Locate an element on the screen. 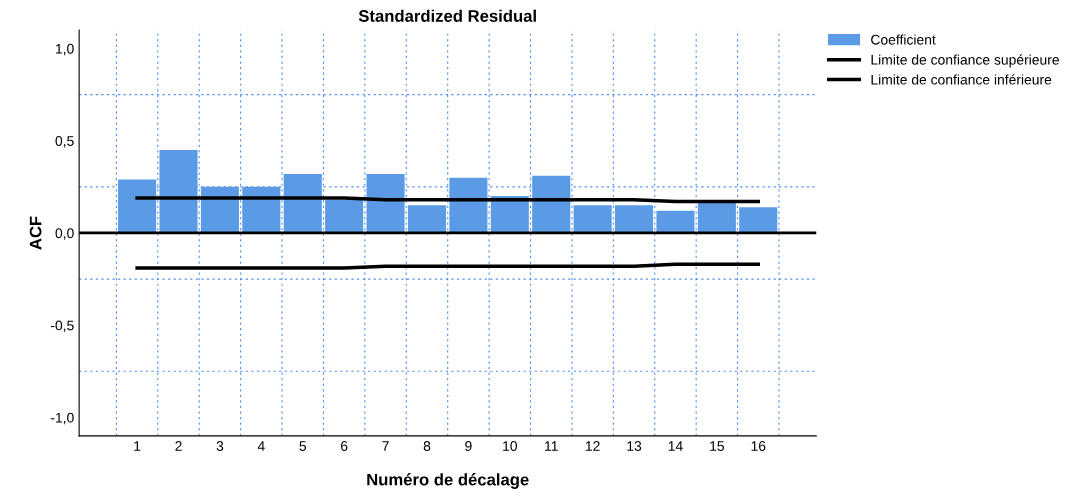  x-tick-label: 9 is located at coordinates (468, 446).